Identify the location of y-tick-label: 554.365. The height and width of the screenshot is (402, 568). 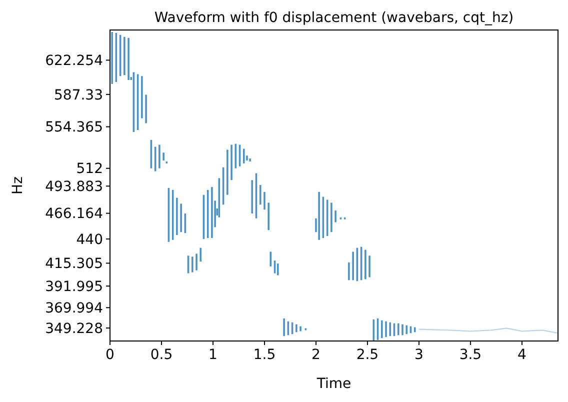
(74, 128).